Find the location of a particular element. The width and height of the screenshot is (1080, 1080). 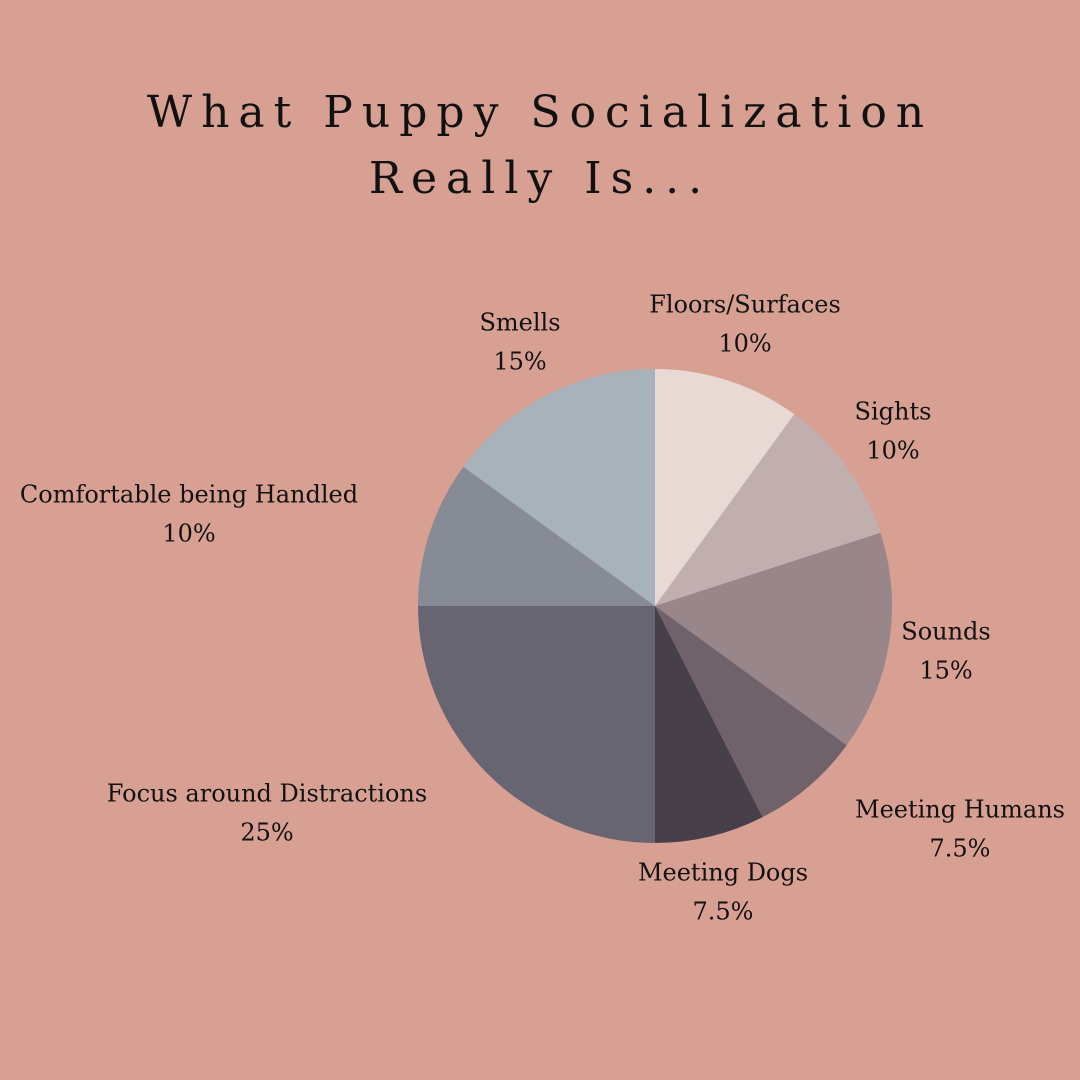

slice-label: Comfortable being Handled is located at coordinates (189, 495).